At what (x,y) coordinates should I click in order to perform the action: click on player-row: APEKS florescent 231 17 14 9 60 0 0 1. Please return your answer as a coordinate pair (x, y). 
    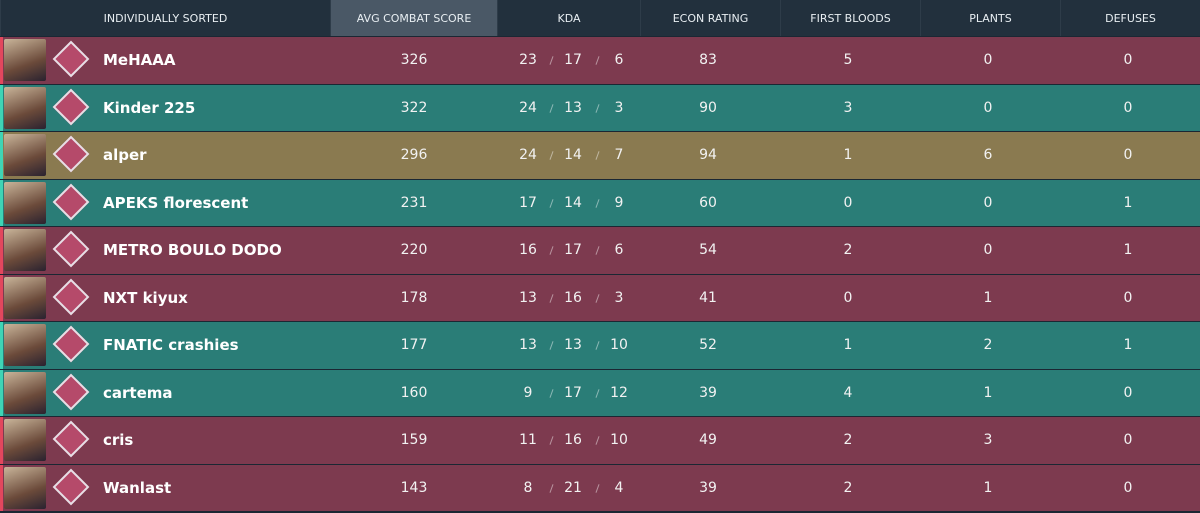
    Looking at the image, I should click on (600, 202).